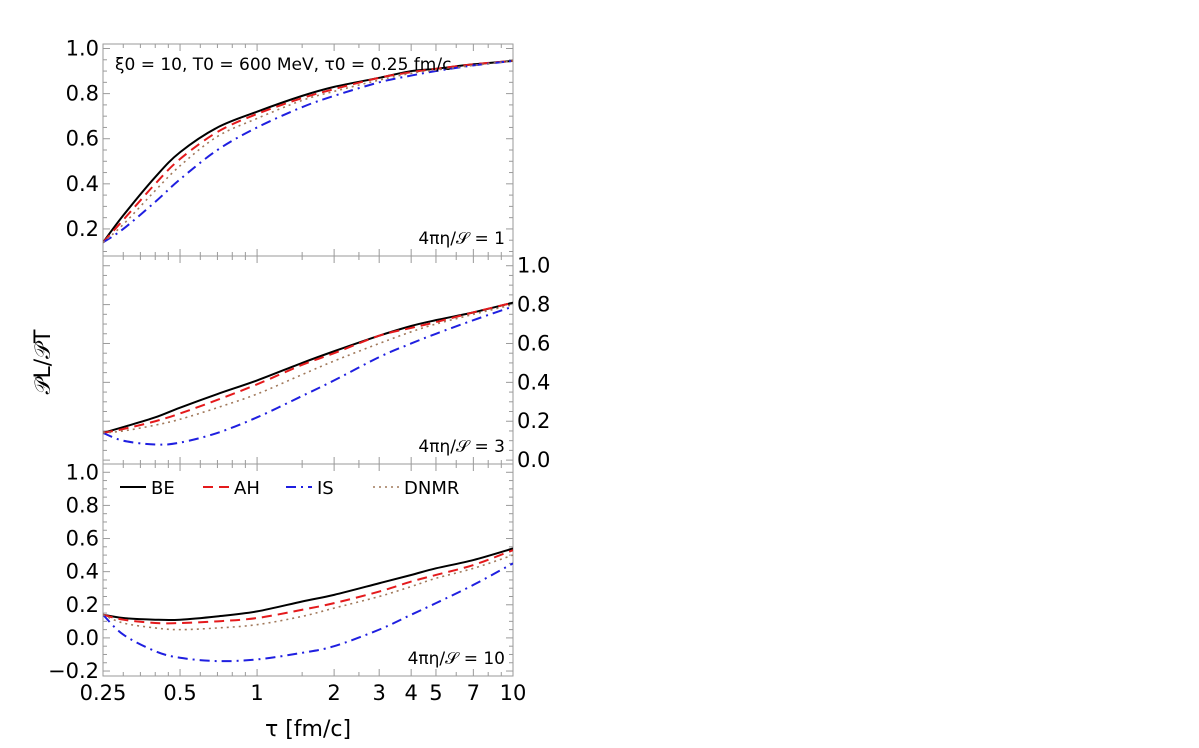 The image size is (1199, 748). I want to click on x-tick-label: 0.25, so click(103, 693).